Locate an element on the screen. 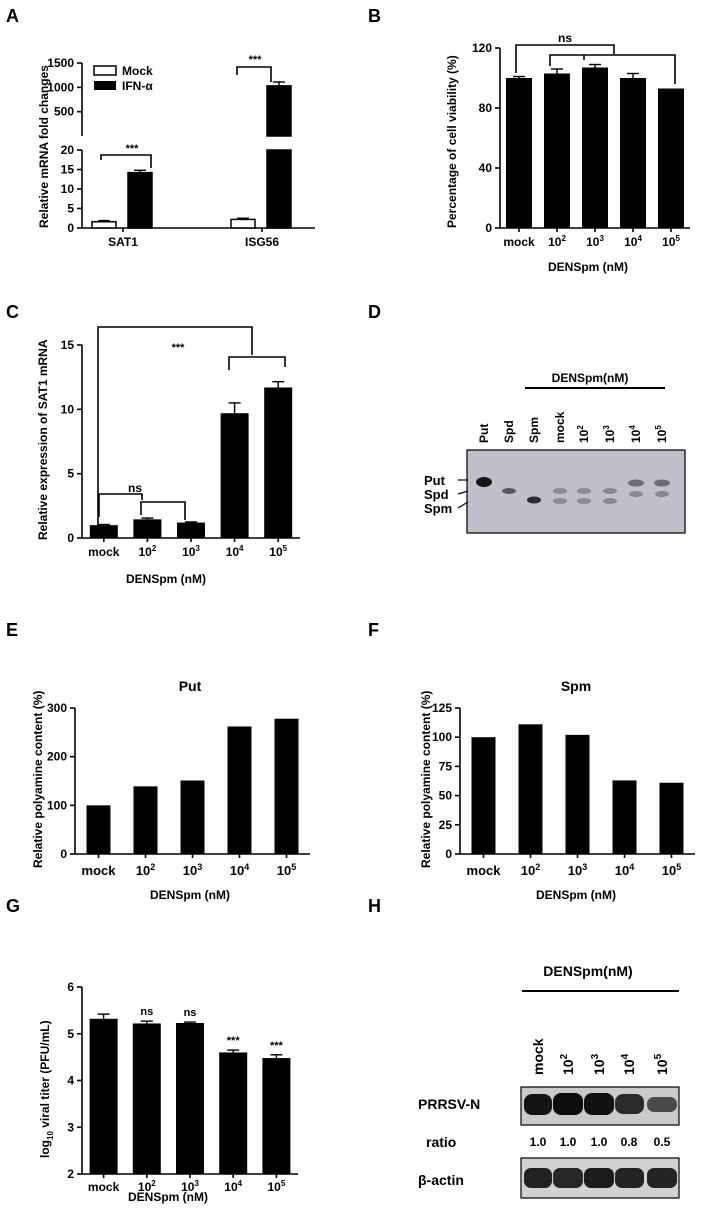 This screenshot has height=1222, width=717. legend-ifn-label: IFN-α is located at coordinates (137, 86).